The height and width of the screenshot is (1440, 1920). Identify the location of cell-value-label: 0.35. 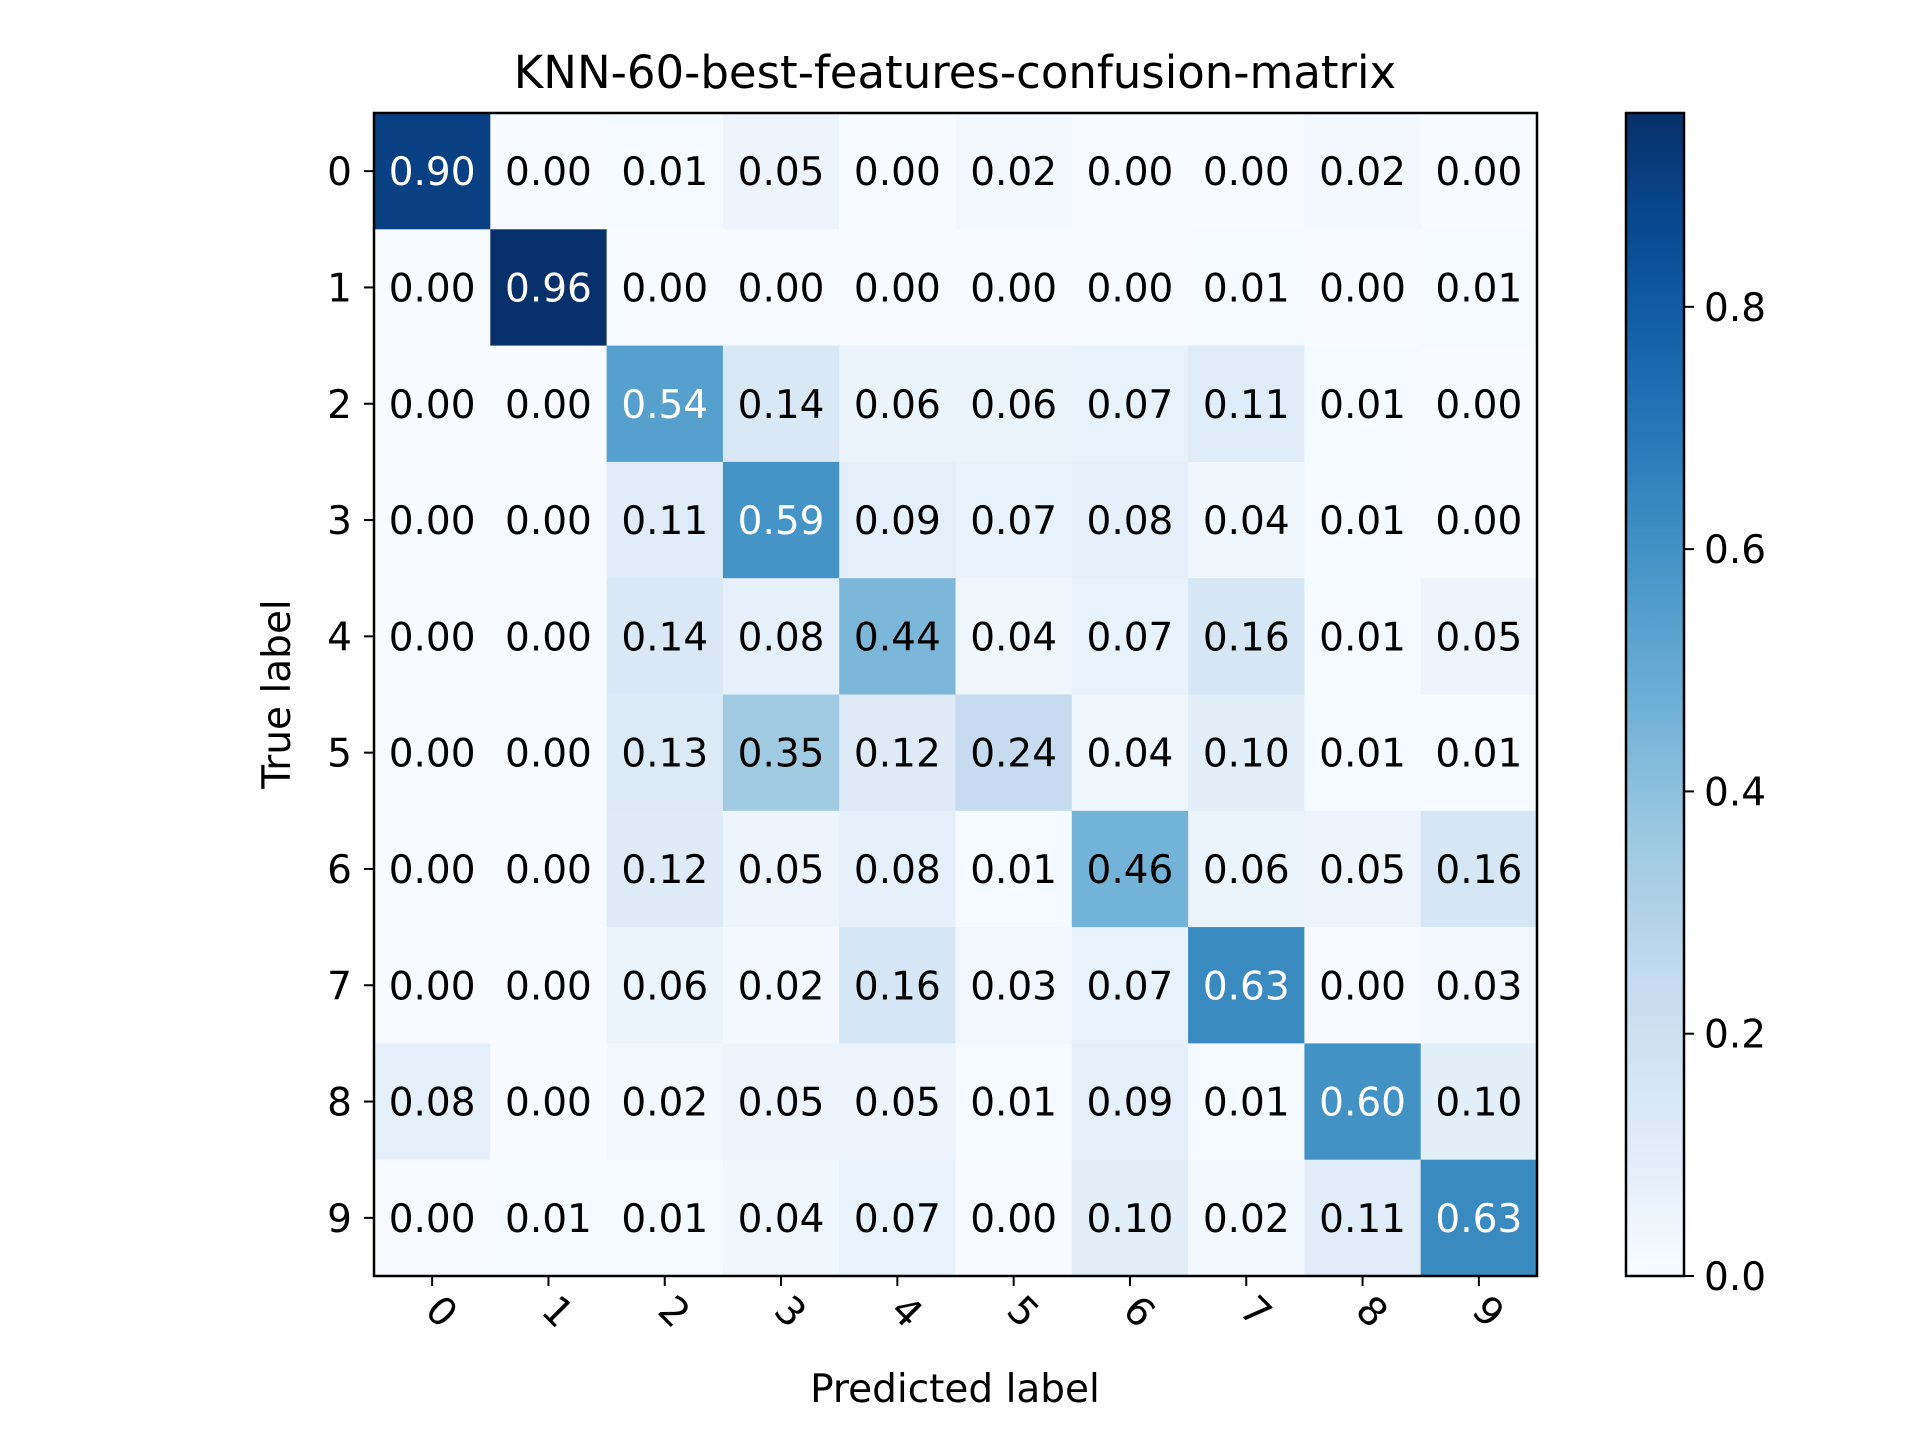
(781, 754).